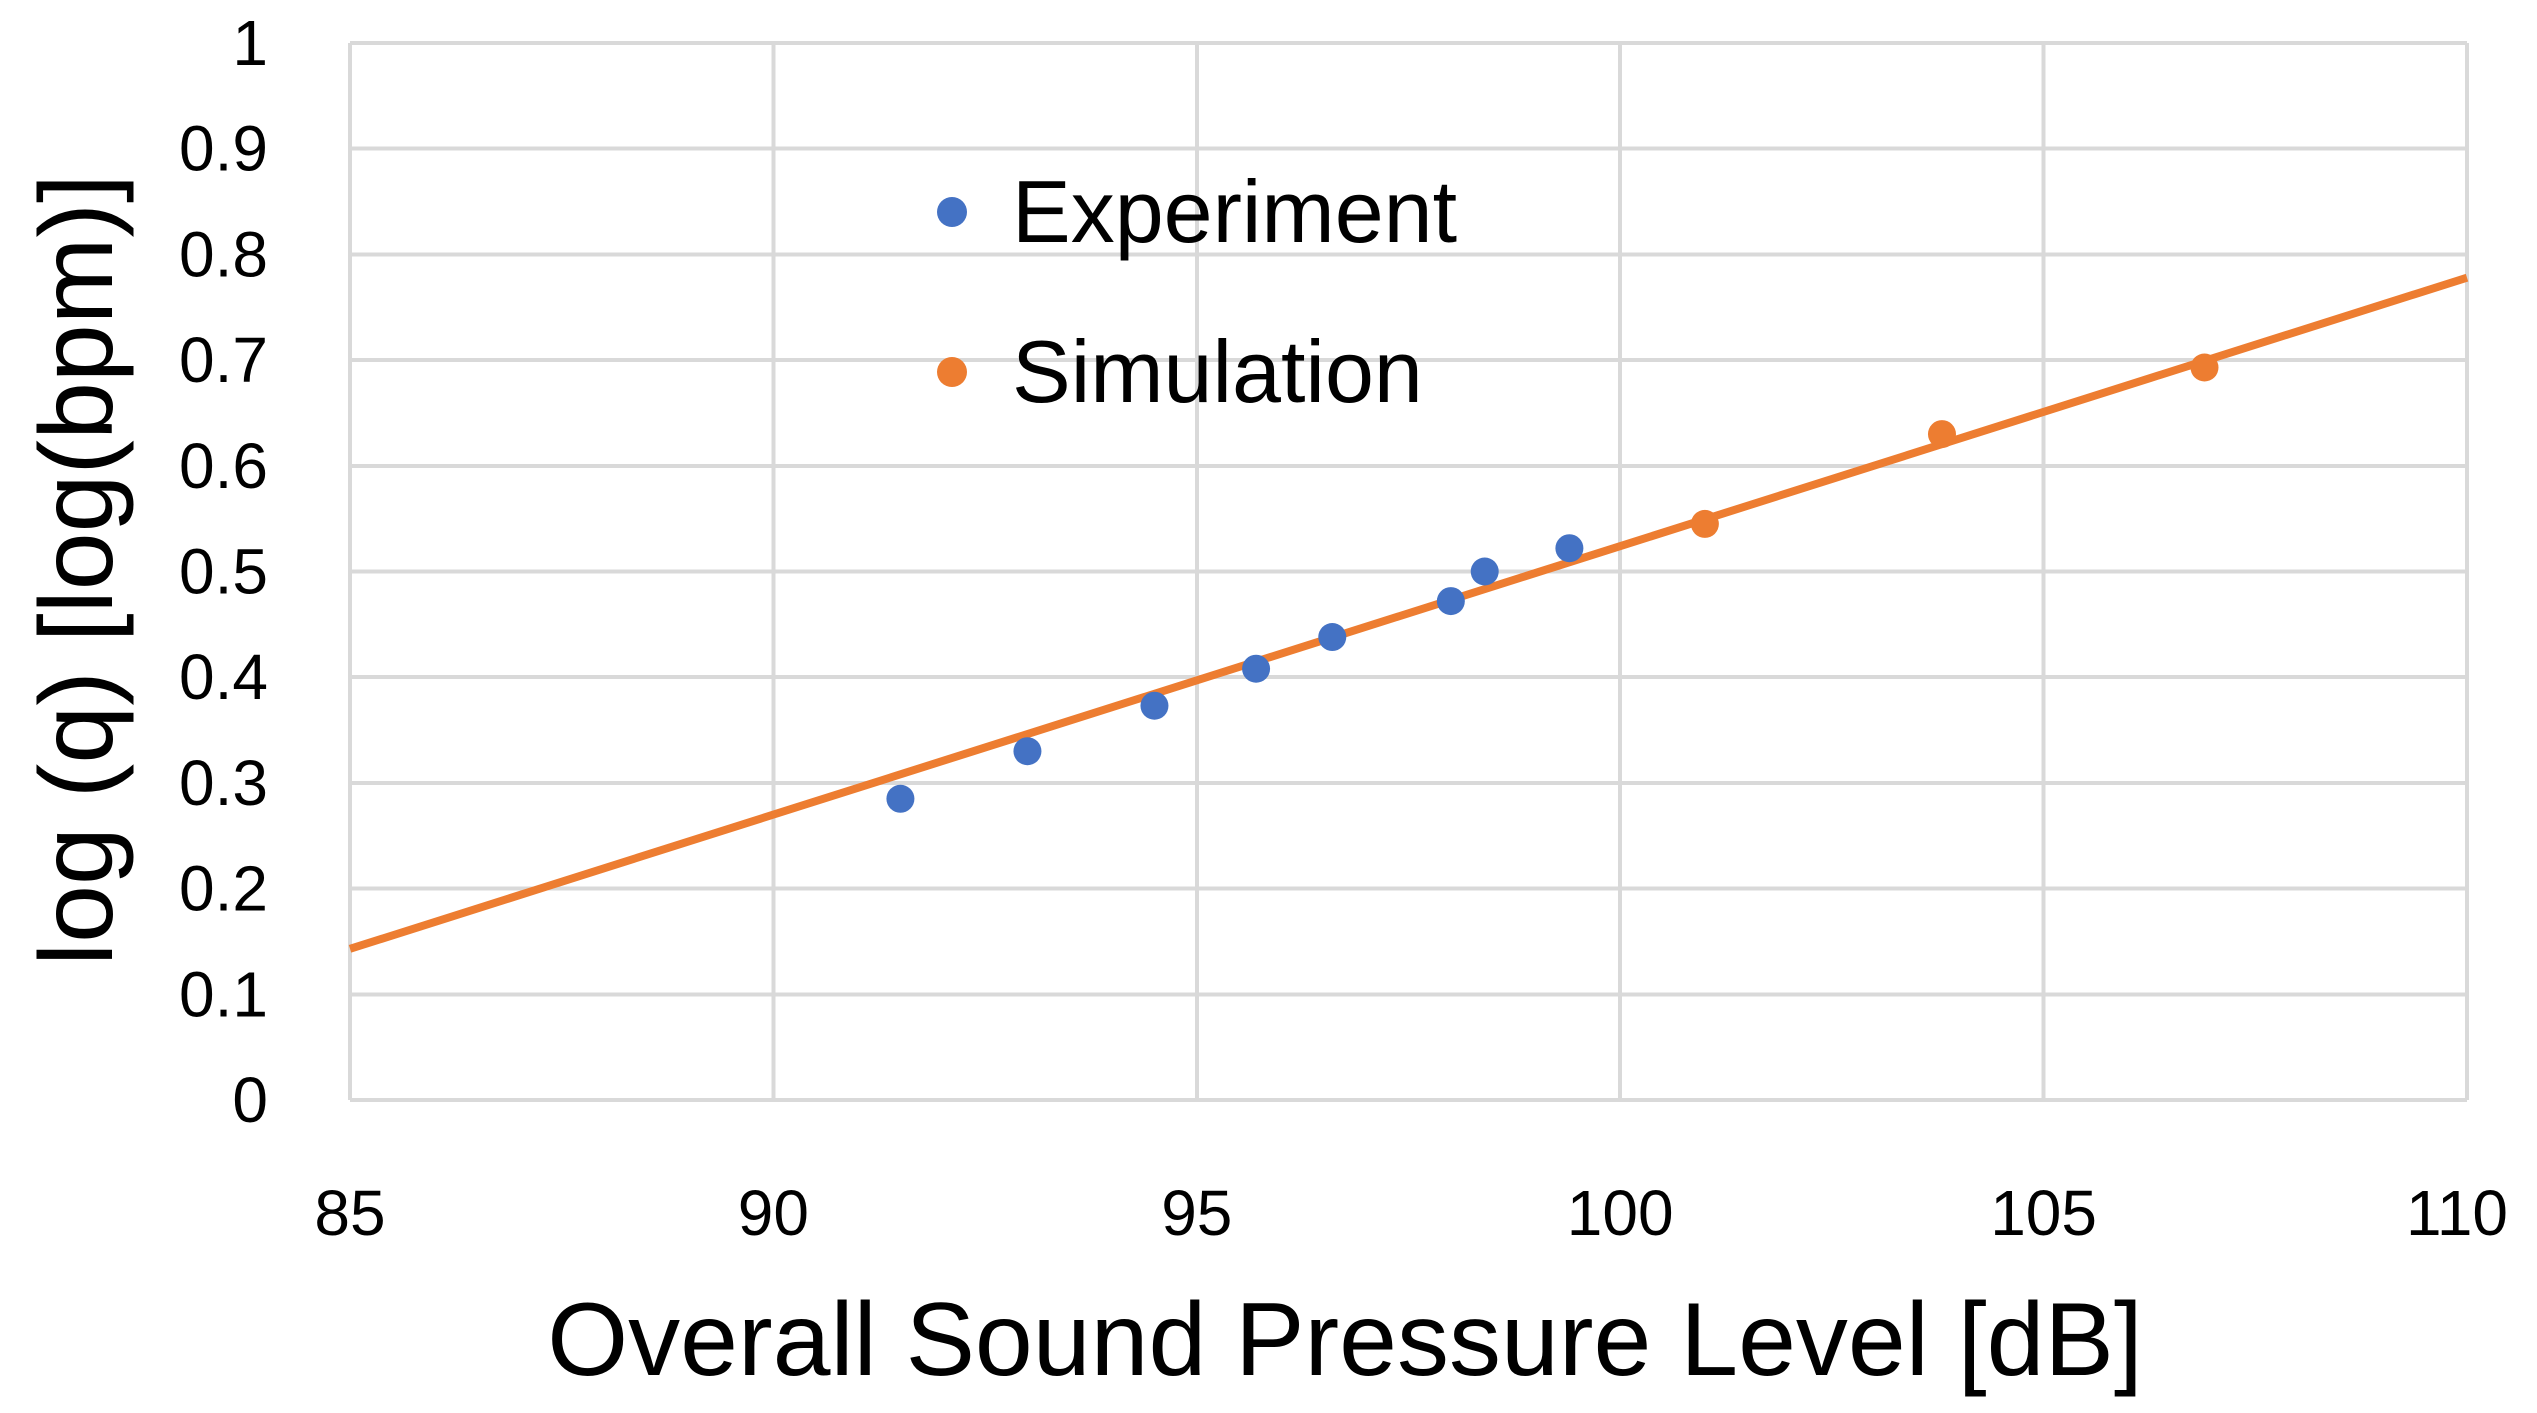  I want to click on y-axis-title: log (q) [log(bpm)], so click(77, 570).